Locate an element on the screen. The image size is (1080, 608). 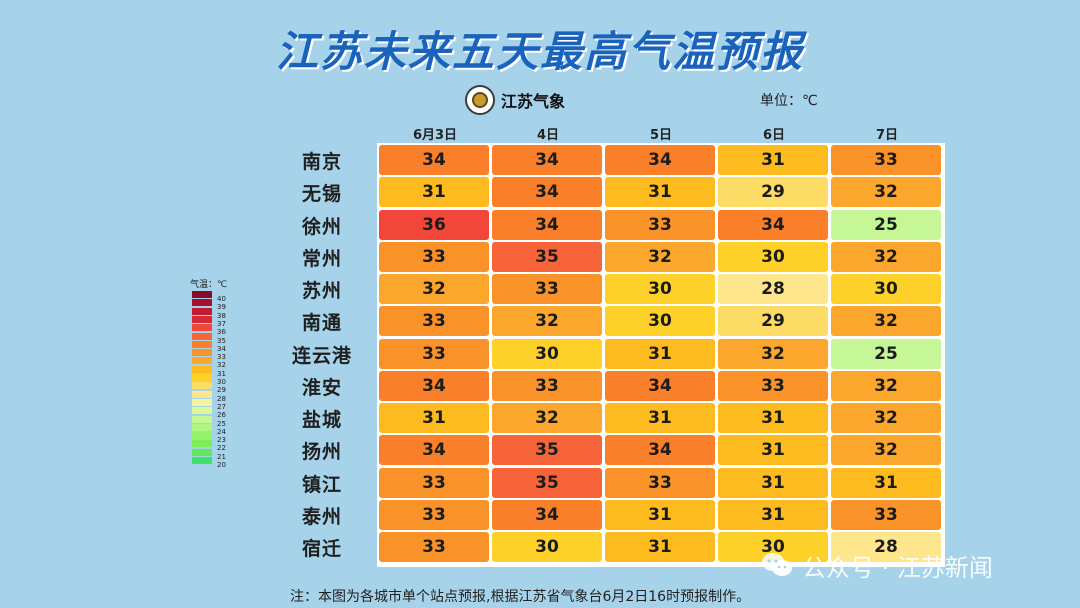
legend-label: 37 is located at coordinates (221, 323).